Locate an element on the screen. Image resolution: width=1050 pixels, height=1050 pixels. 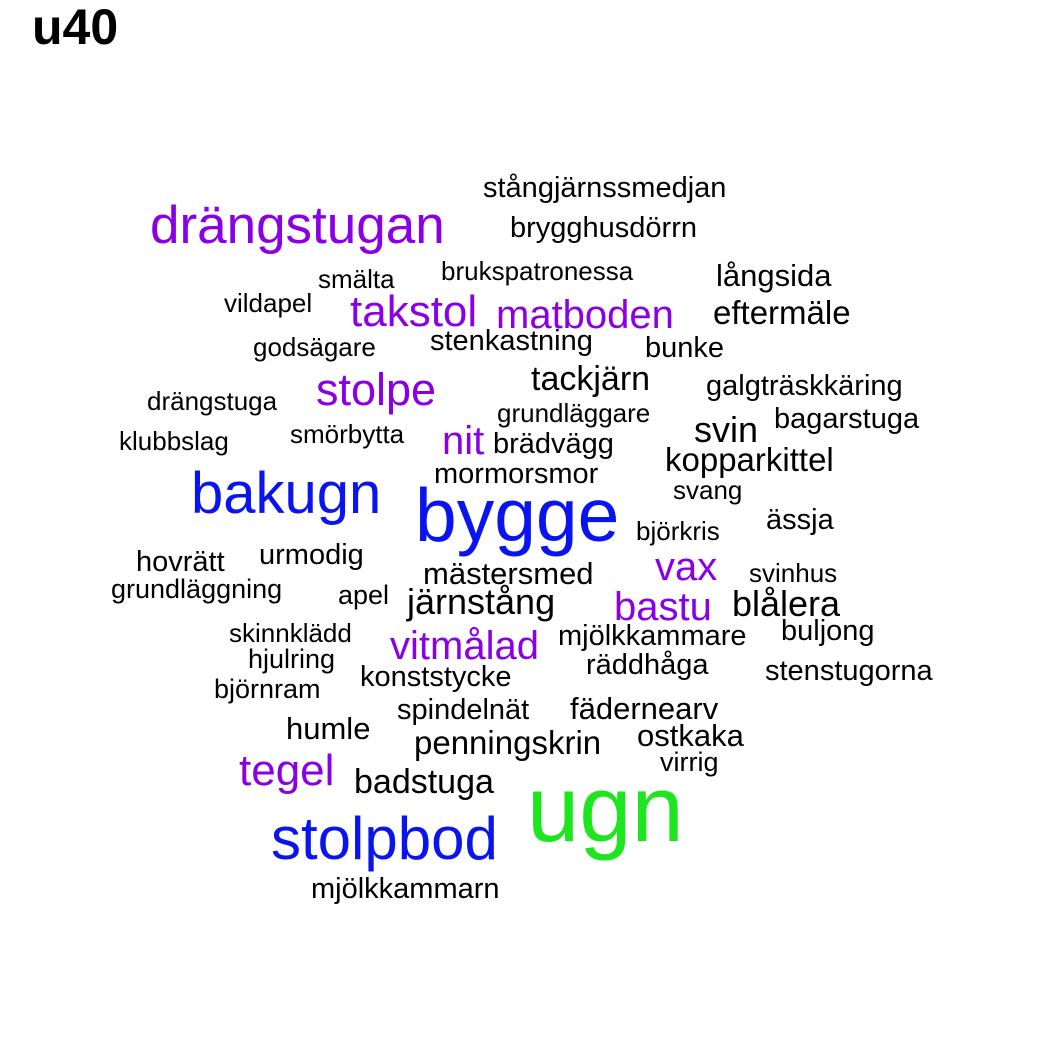
word-ostkaka: ostkaka is located at coordinates (690, 735).